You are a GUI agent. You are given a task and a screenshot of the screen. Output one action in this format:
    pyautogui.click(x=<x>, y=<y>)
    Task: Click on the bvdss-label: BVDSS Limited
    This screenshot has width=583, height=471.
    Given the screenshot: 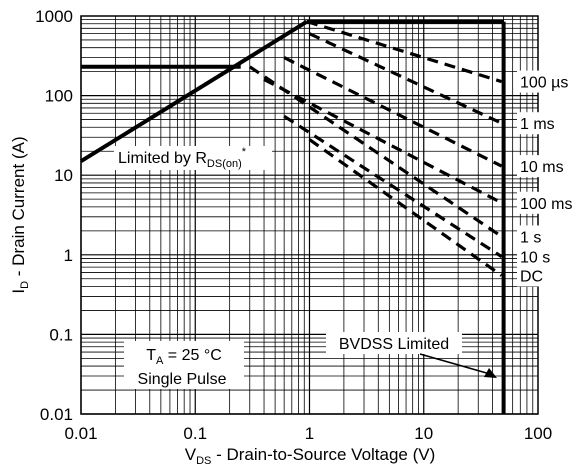 What is the action you would take?
    pyautogui.click(x=394, y=344)
    